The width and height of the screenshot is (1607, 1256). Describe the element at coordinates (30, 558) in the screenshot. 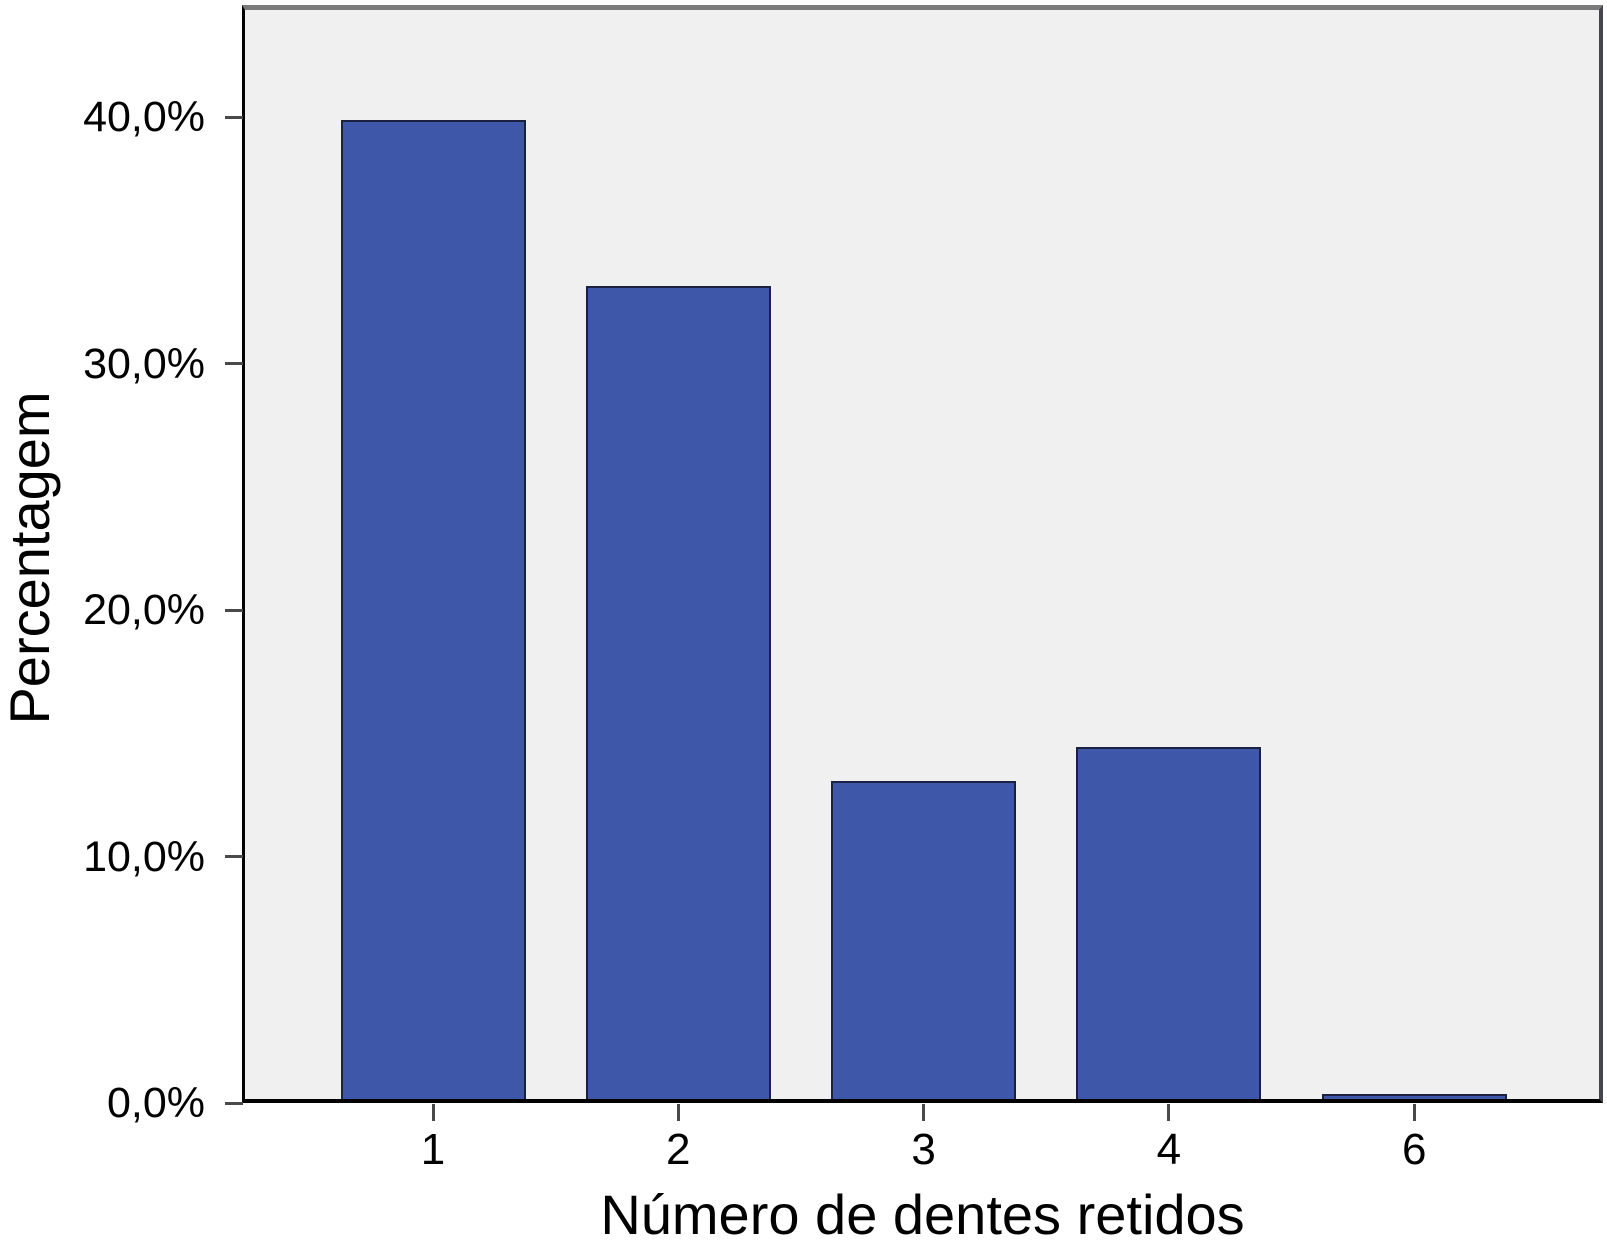

I see `y-axis-title: Percentagem` at that location.